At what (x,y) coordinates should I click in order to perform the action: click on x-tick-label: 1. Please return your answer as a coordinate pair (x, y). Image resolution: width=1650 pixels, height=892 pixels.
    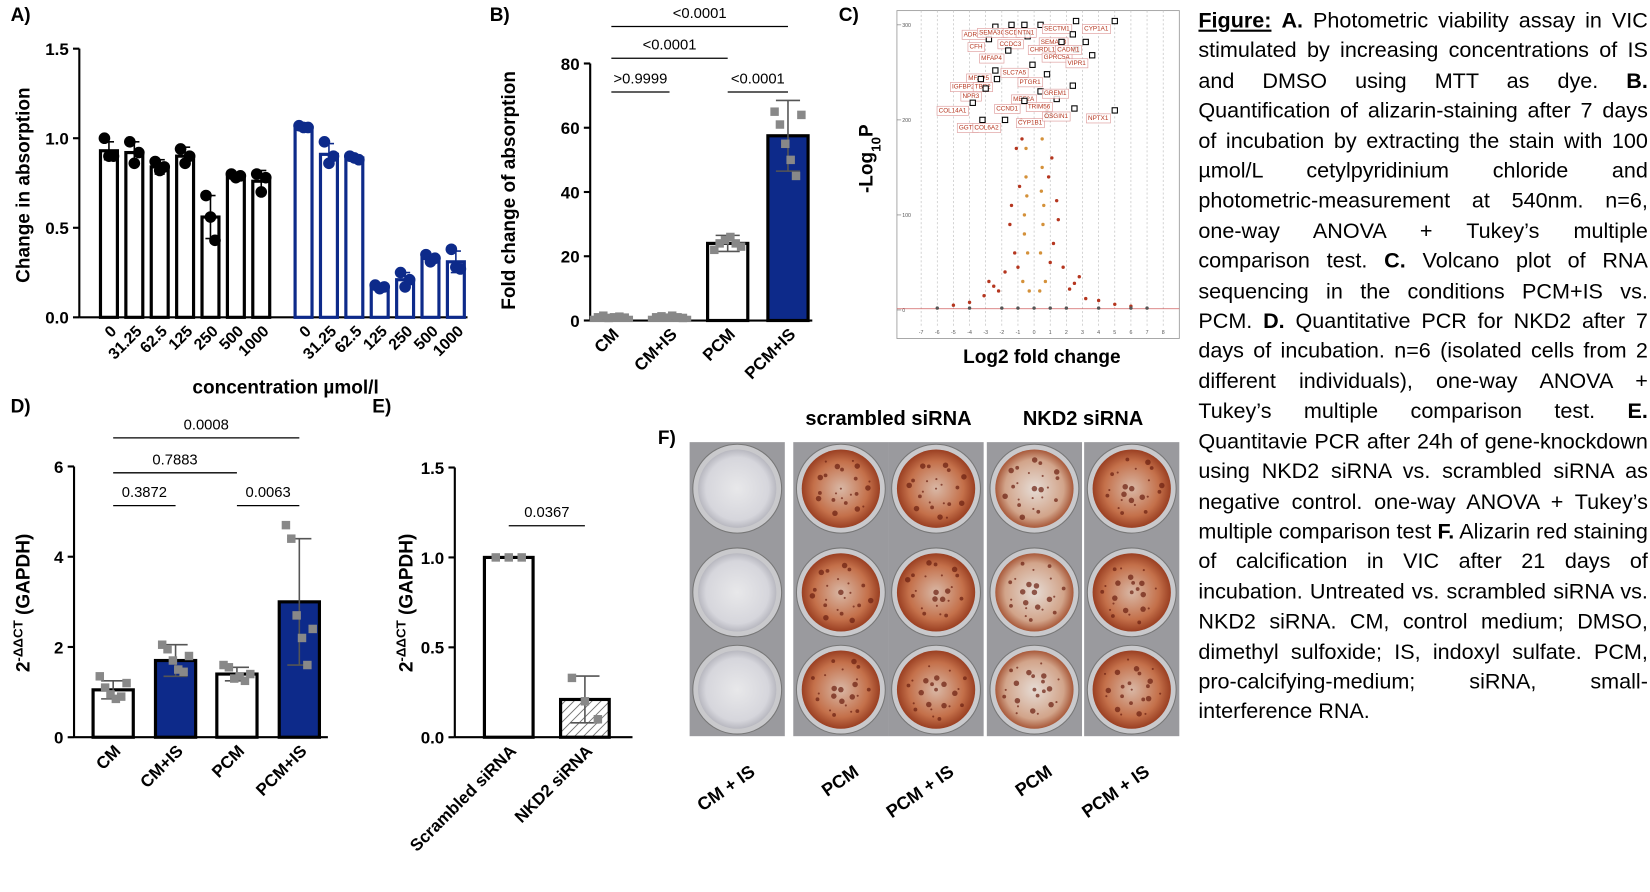
    Looking at the image, I should click on (1050, 333).